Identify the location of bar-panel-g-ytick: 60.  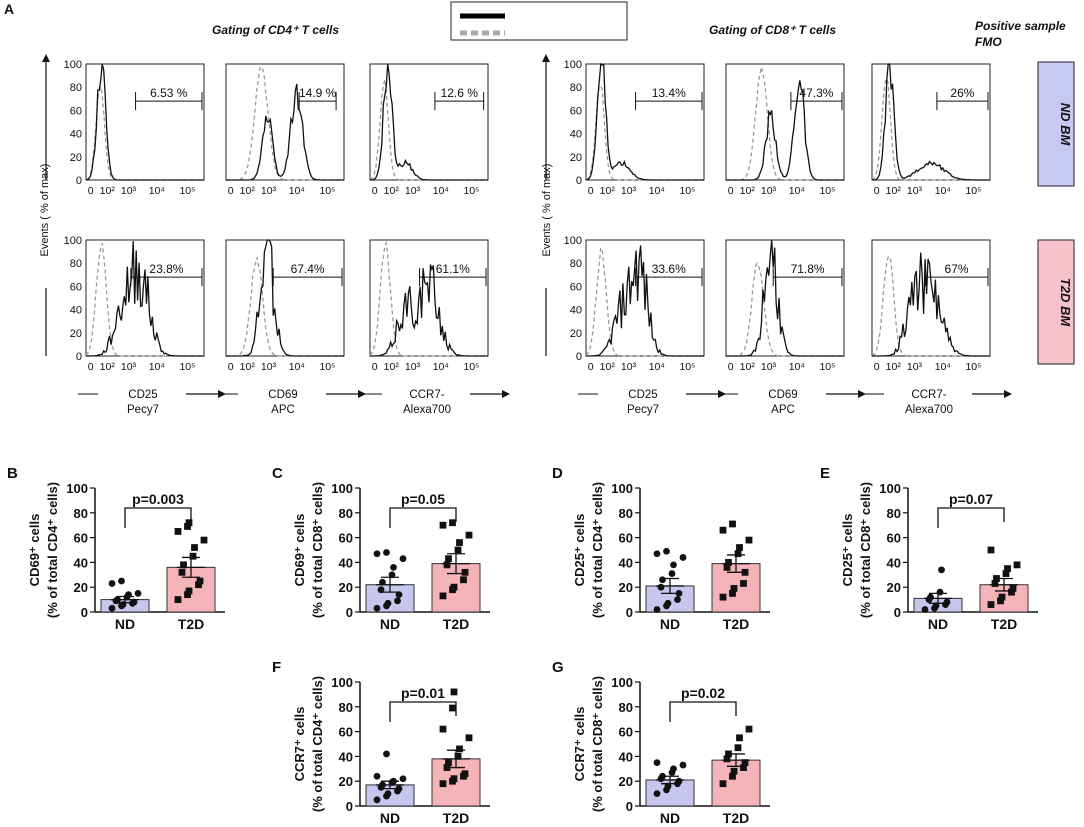
(626, 732).